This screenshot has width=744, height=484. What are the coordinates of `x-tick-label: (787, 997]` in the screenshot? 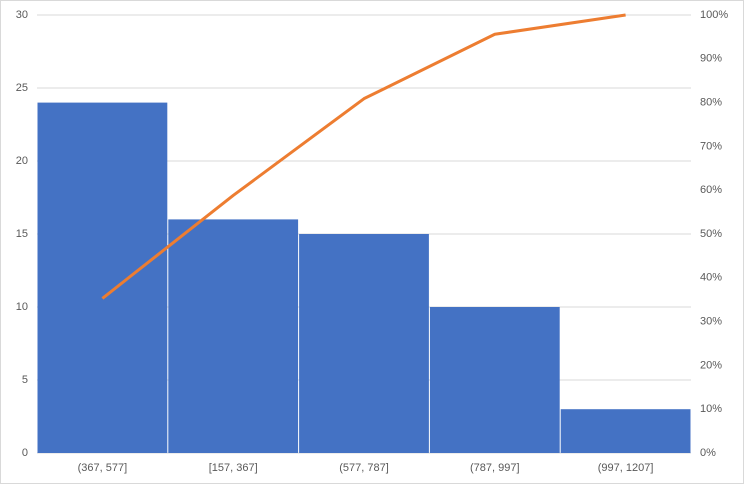 It's located at (495, 468).